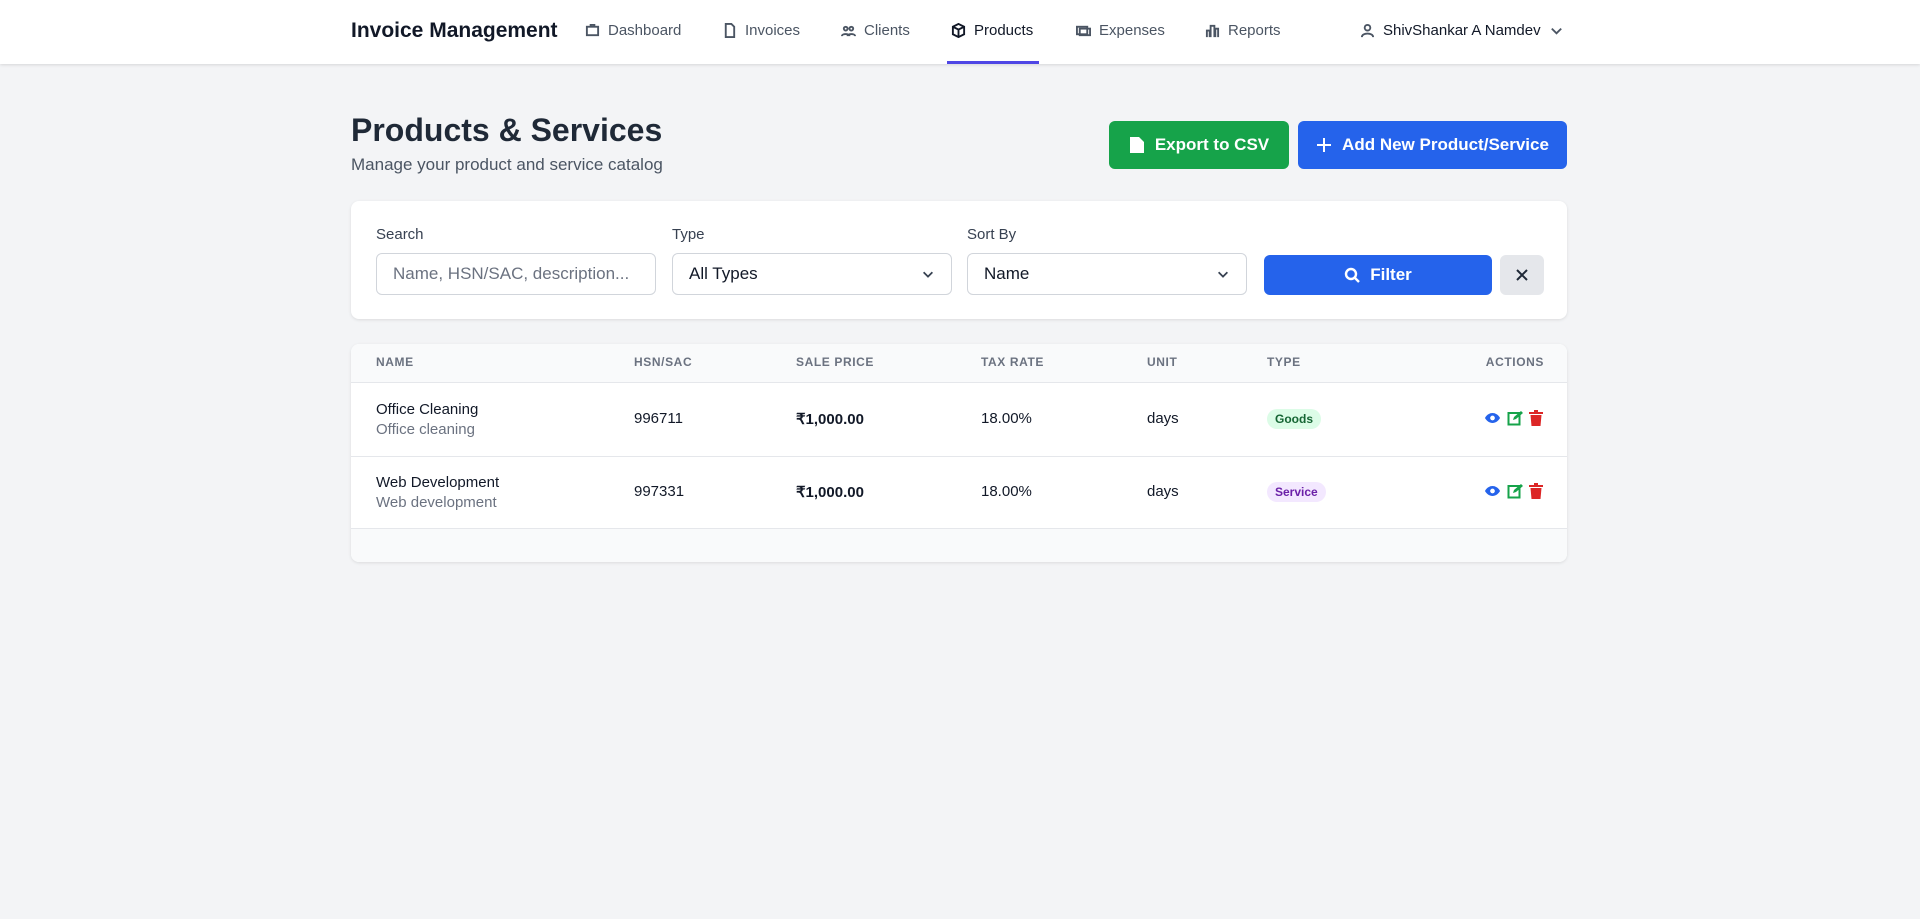  I want to click on product-name: Office Cleaning, so click(427, 409).